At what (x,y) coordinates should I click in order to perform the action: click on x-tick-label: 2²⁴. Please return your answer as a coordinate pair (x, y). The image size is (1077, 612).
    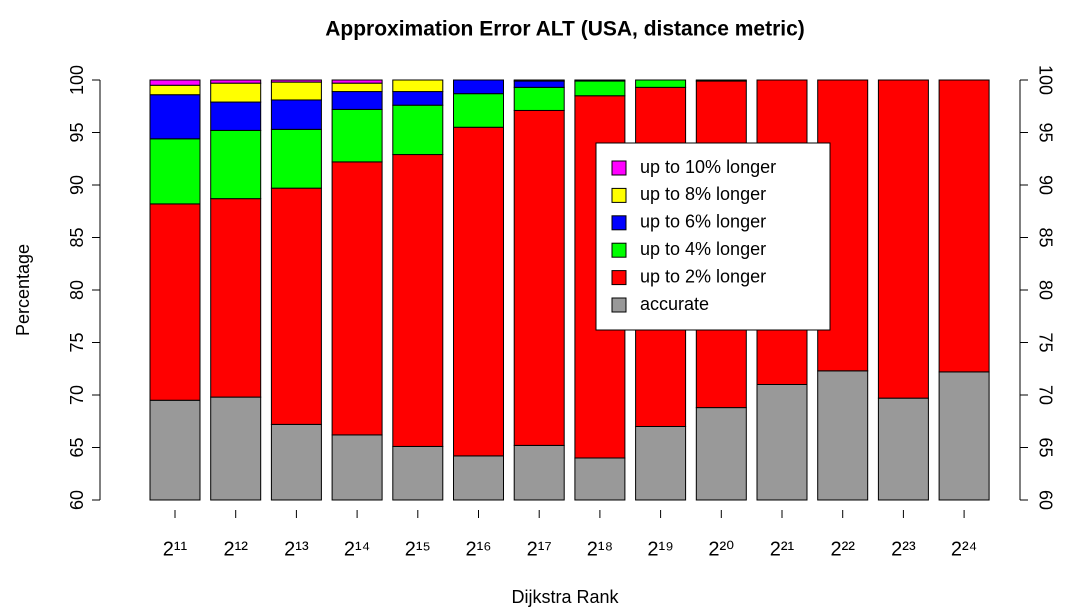
    Looking at the image, I should click on (964, 549).